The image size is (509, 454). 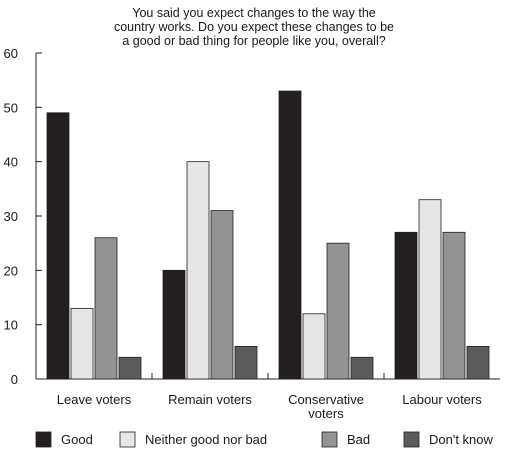 What do you see at coordinates (326, 413) in the screenshot?
I see `category-label: voters` at bounding box center [326, 413].